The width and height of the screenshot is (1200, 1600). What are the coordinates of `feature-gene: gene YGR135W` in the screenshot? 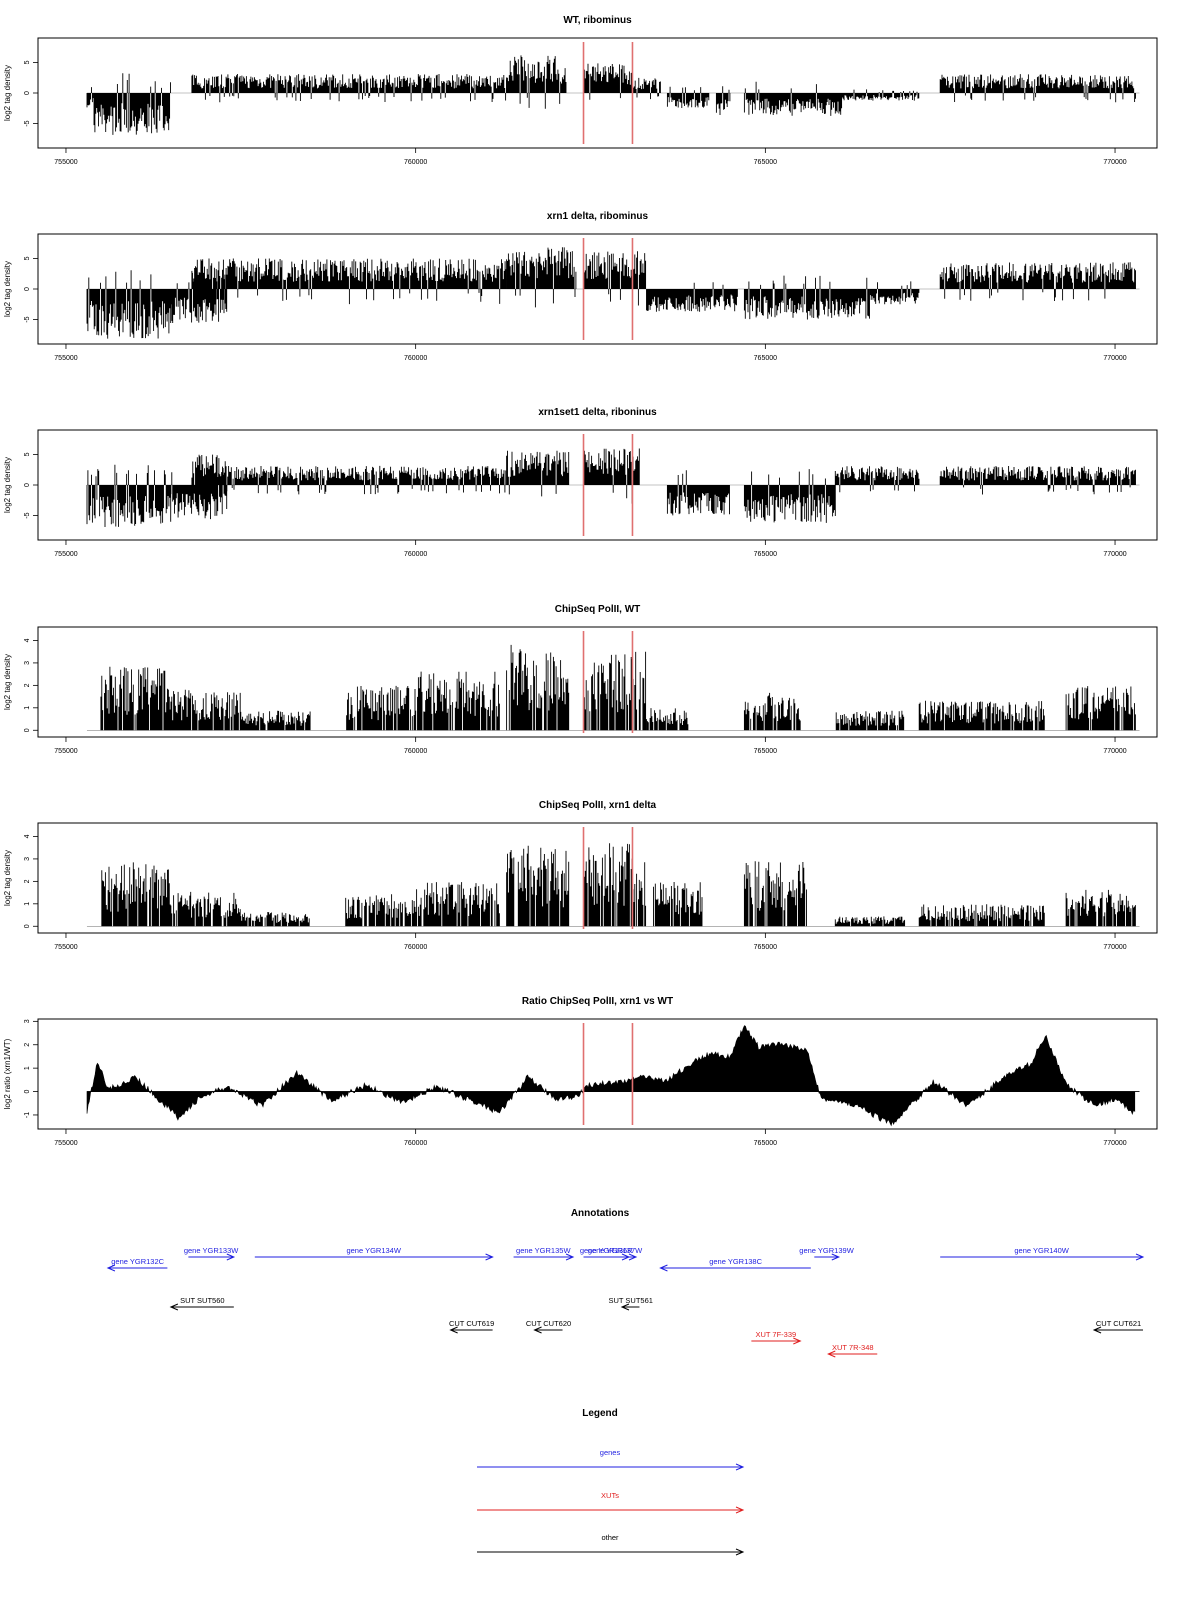 It's located at (544, 1253).